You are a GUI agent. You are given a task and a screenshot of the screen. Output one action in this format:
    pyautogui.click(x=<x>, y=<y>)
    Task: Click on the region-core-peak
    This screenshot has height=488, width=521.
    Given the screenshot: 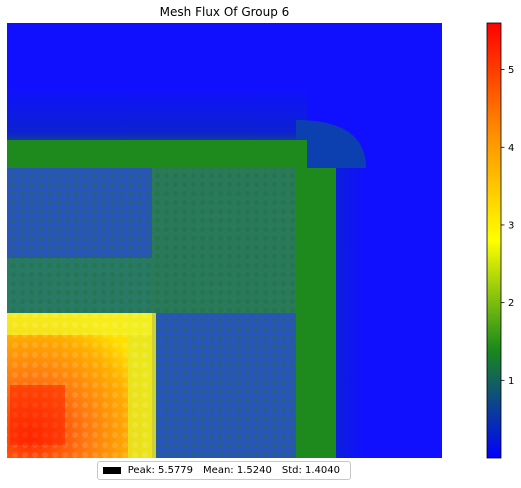 What is the action you would take?
    pyautogui.click(x=37, y=415)
    